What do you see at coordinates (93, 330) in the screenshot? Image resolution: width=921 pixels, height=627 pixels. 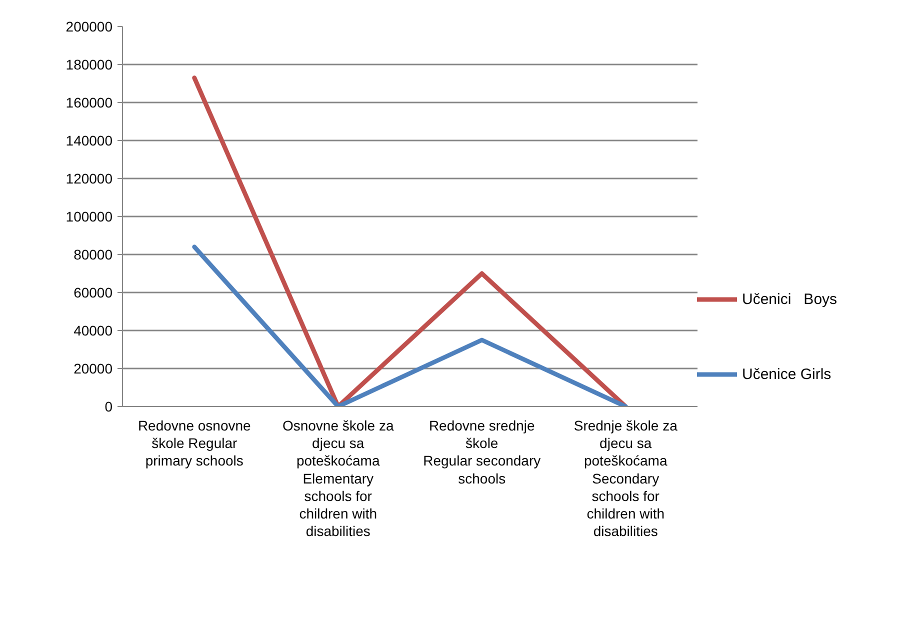 I see `y-tick-label: 40000` at bounding box center [93, 330].